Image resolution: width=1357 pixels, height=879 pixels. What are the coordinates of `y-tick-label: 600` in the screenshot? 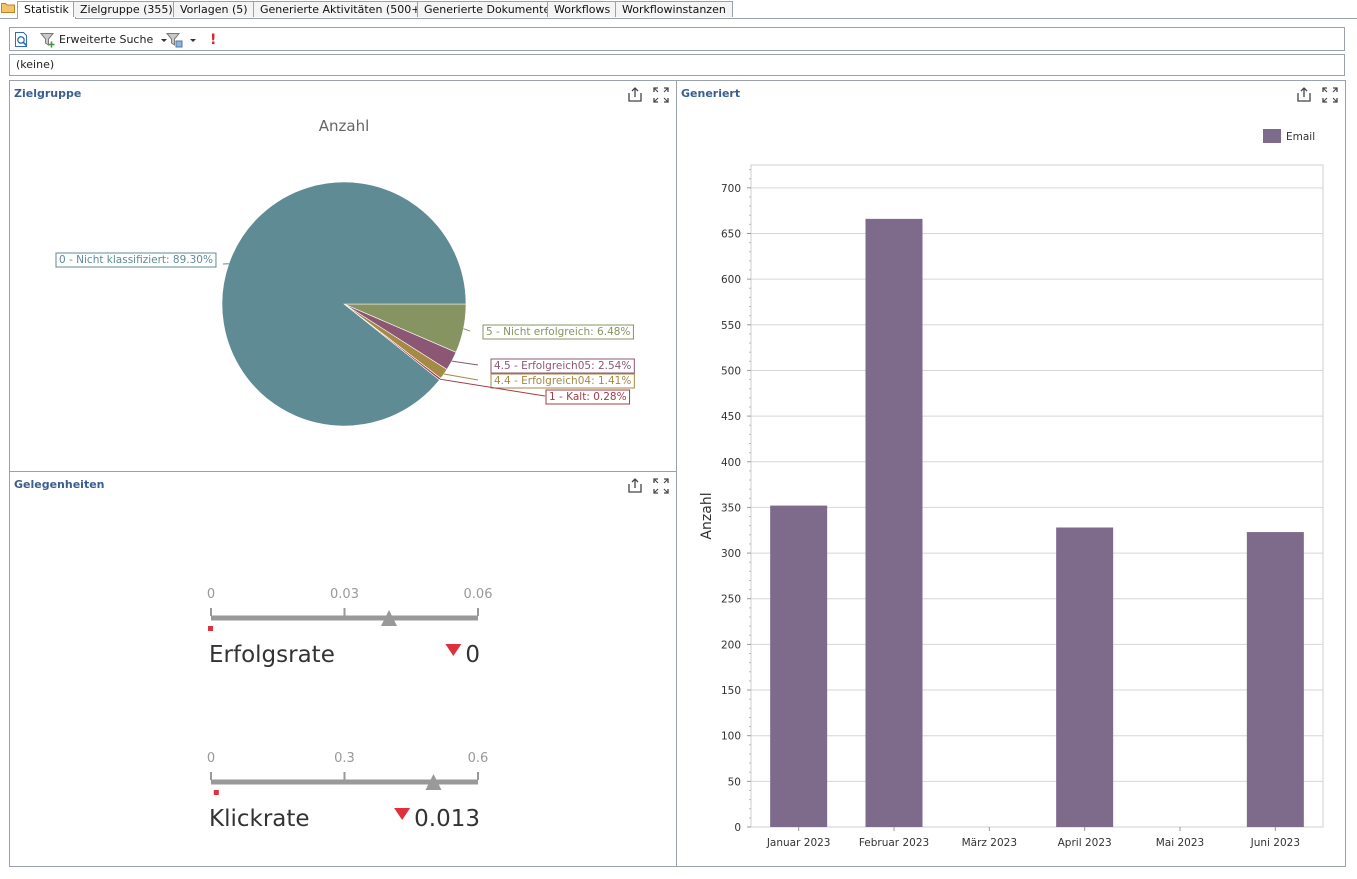 It's located at (731, 280).